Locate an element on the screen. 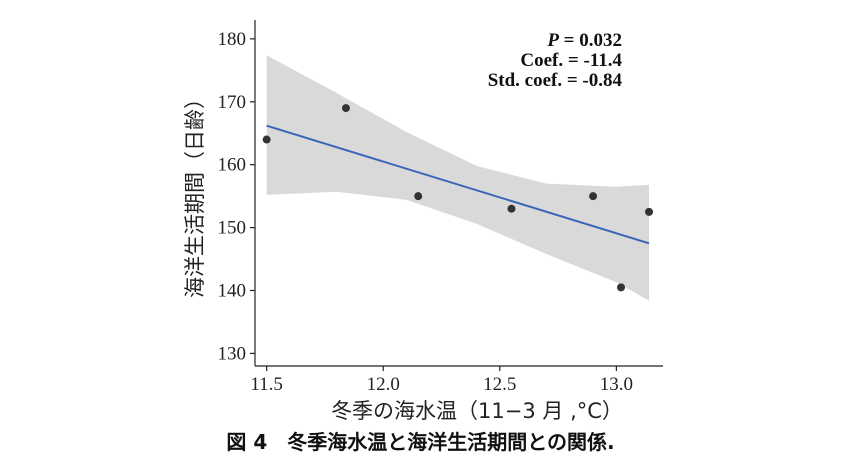 This screenshot has height=471, width=841. y-axis-label: 海洋生活期間（日齢） is located at coordinates (195, 193).